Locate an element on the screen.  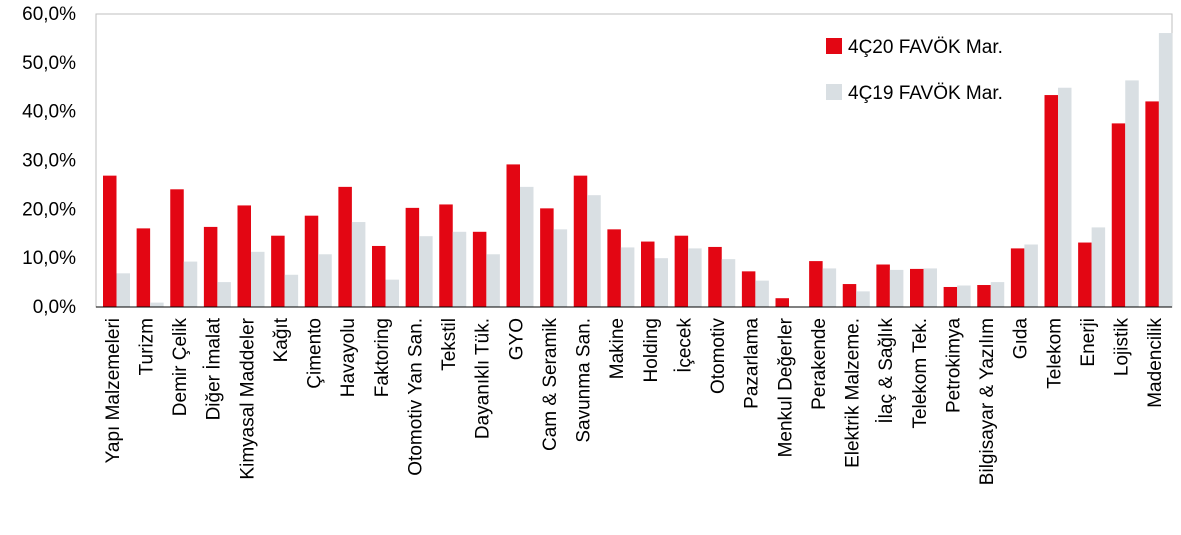
x-tick-label: Bilgisayar & Yazılım is located at coordinates (987, 401).